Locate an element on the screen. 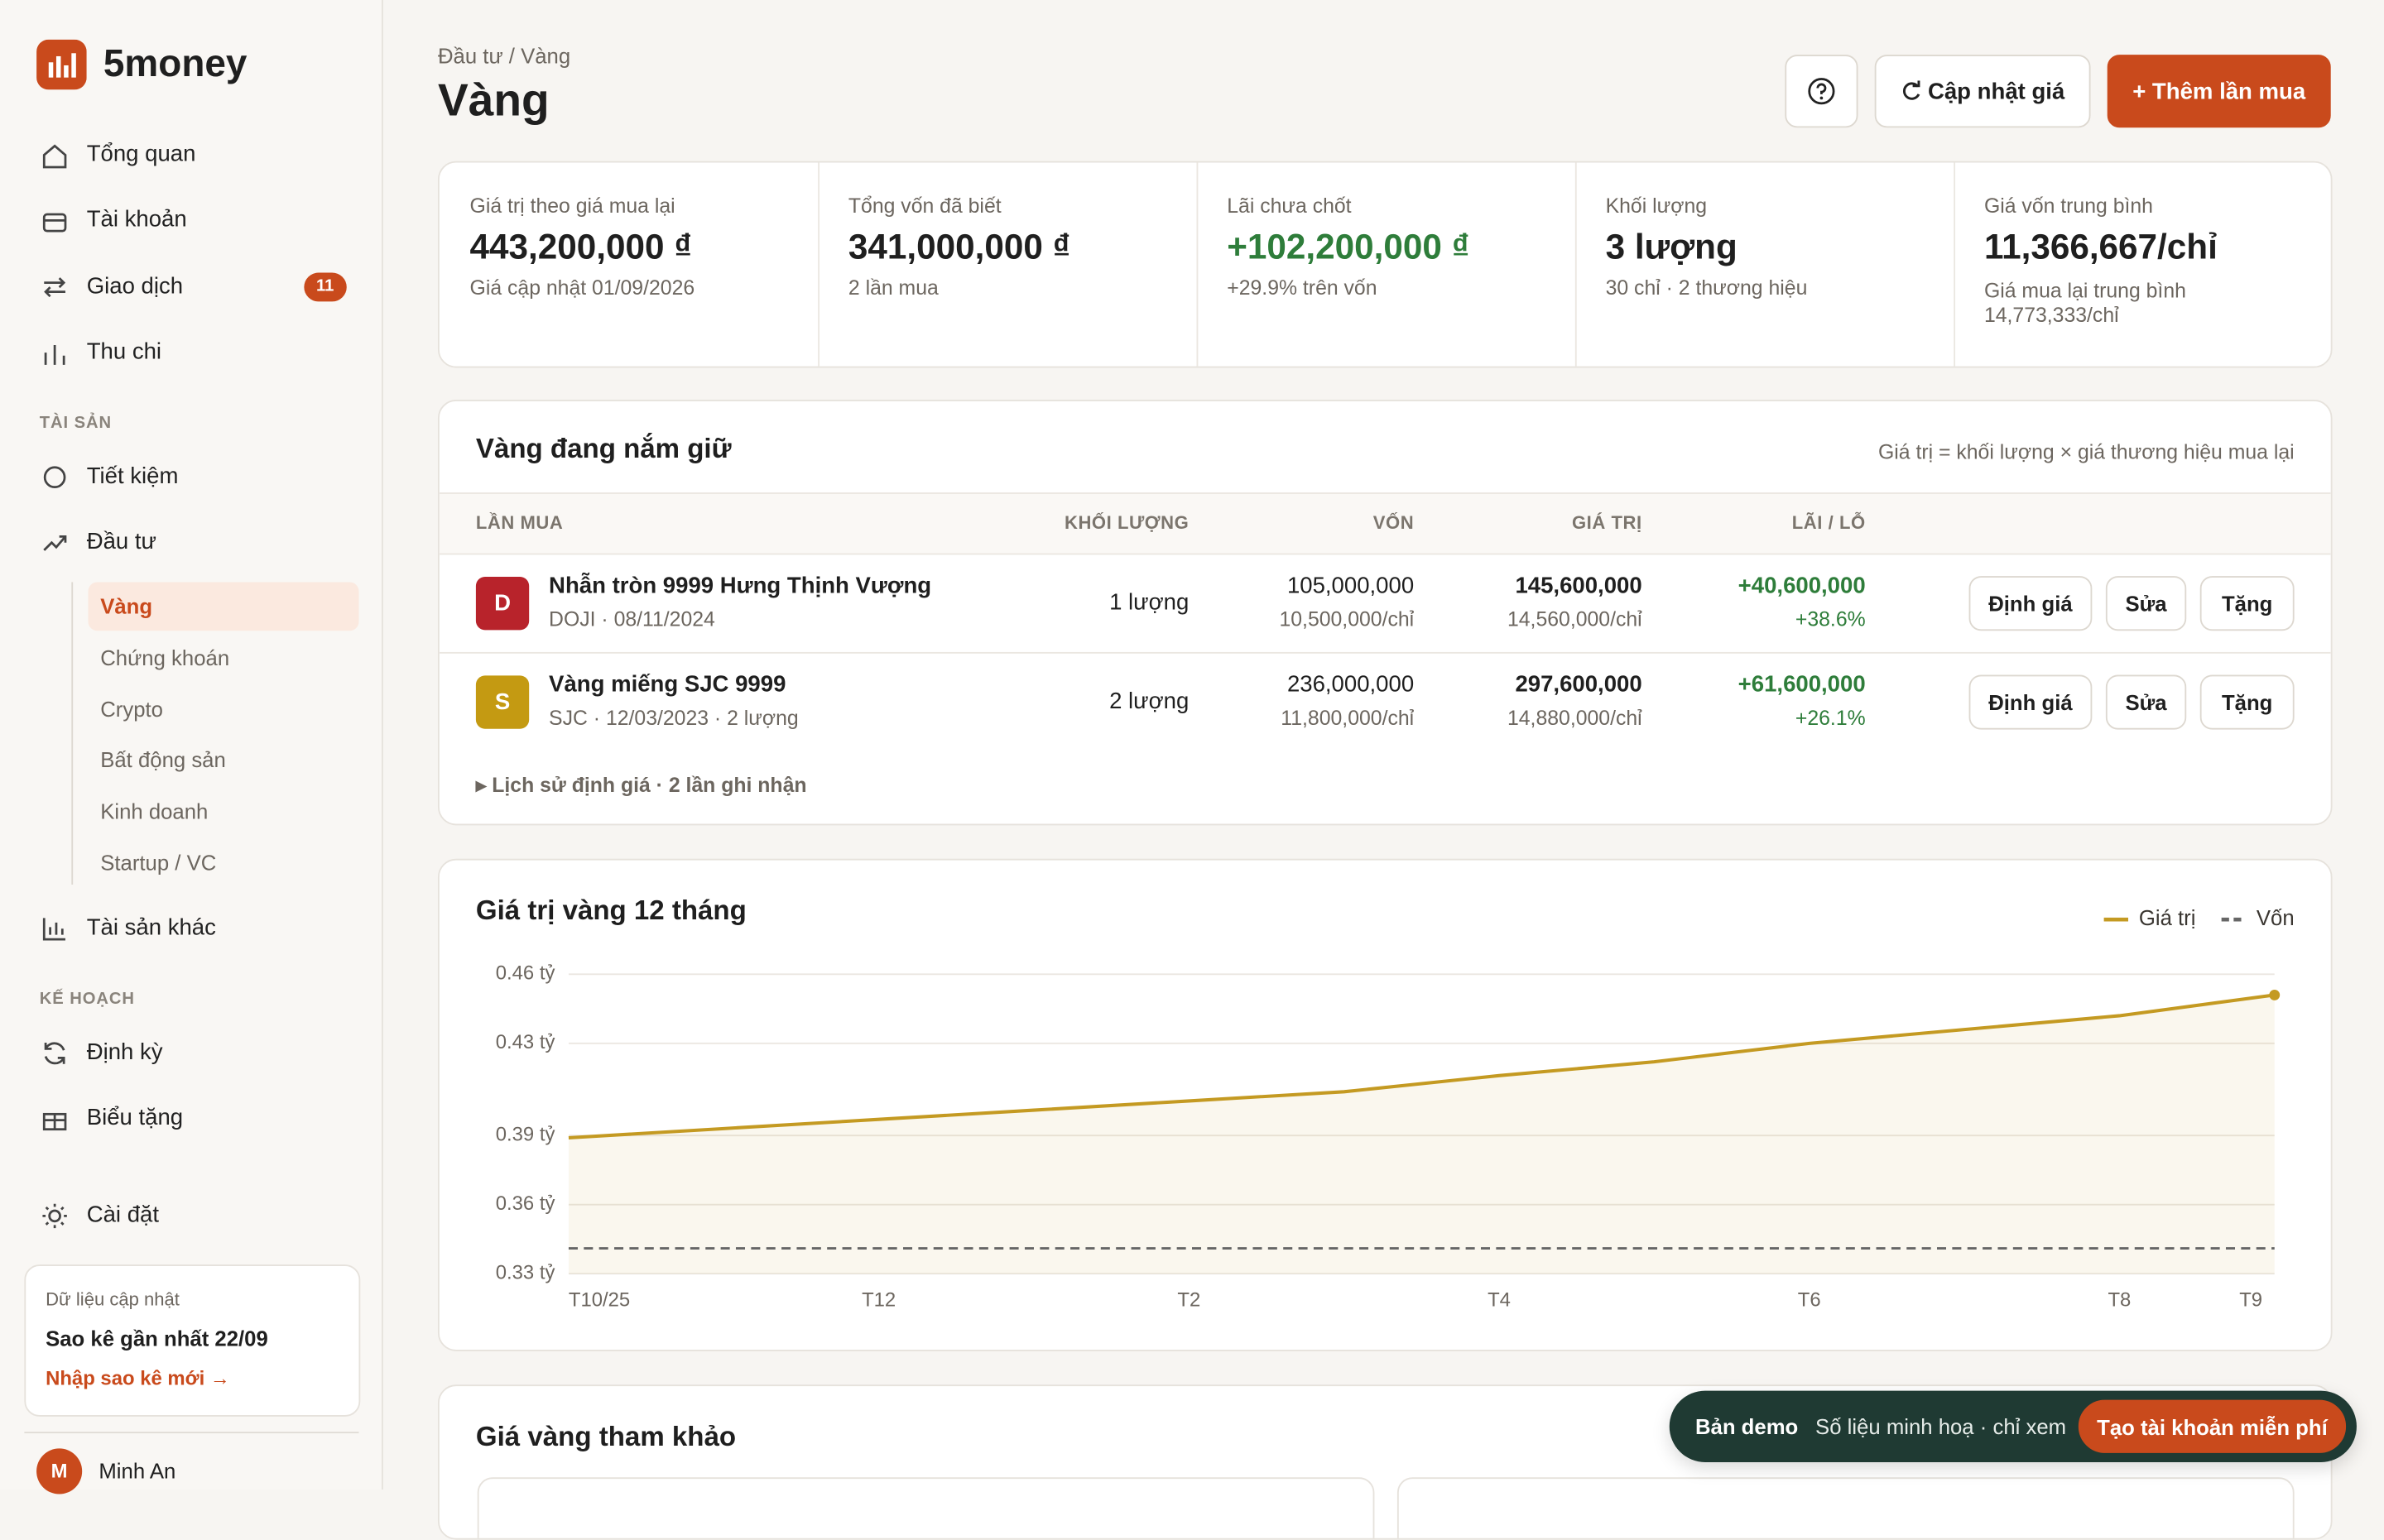  column-header: LẦN MUA is located at coordinates (519, 523).